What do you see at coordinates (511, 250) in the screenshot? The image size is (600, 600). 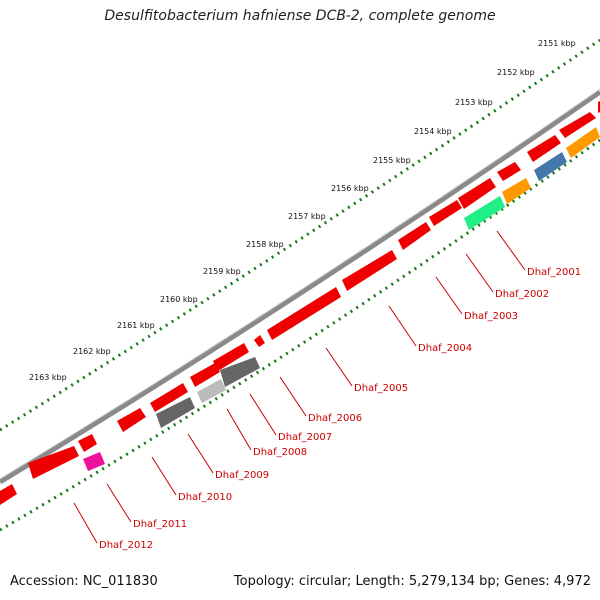 I see `leader-dhaf-2001` at bounding box center [511, 250].